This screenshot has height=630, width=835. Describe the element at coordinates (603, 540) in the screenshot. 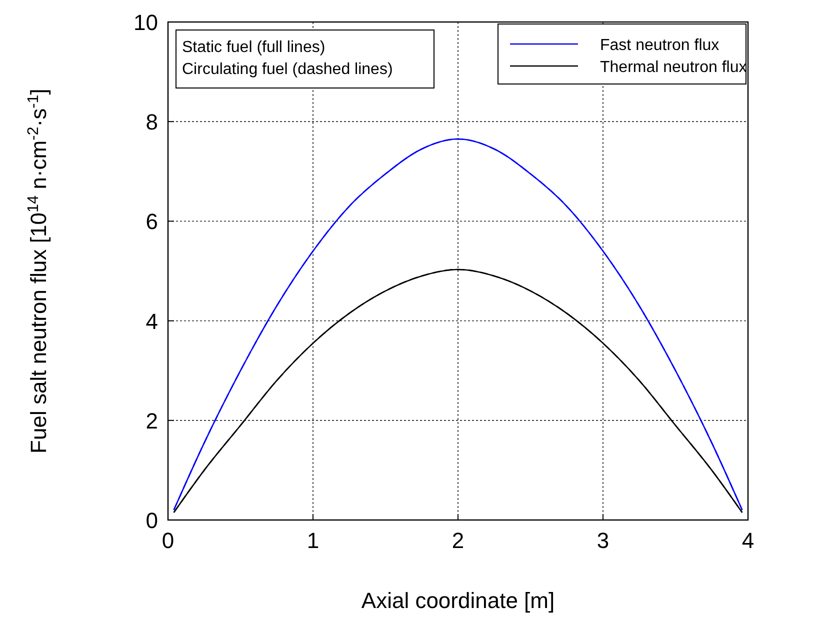

I see `x-tick-label: 3` at that location.